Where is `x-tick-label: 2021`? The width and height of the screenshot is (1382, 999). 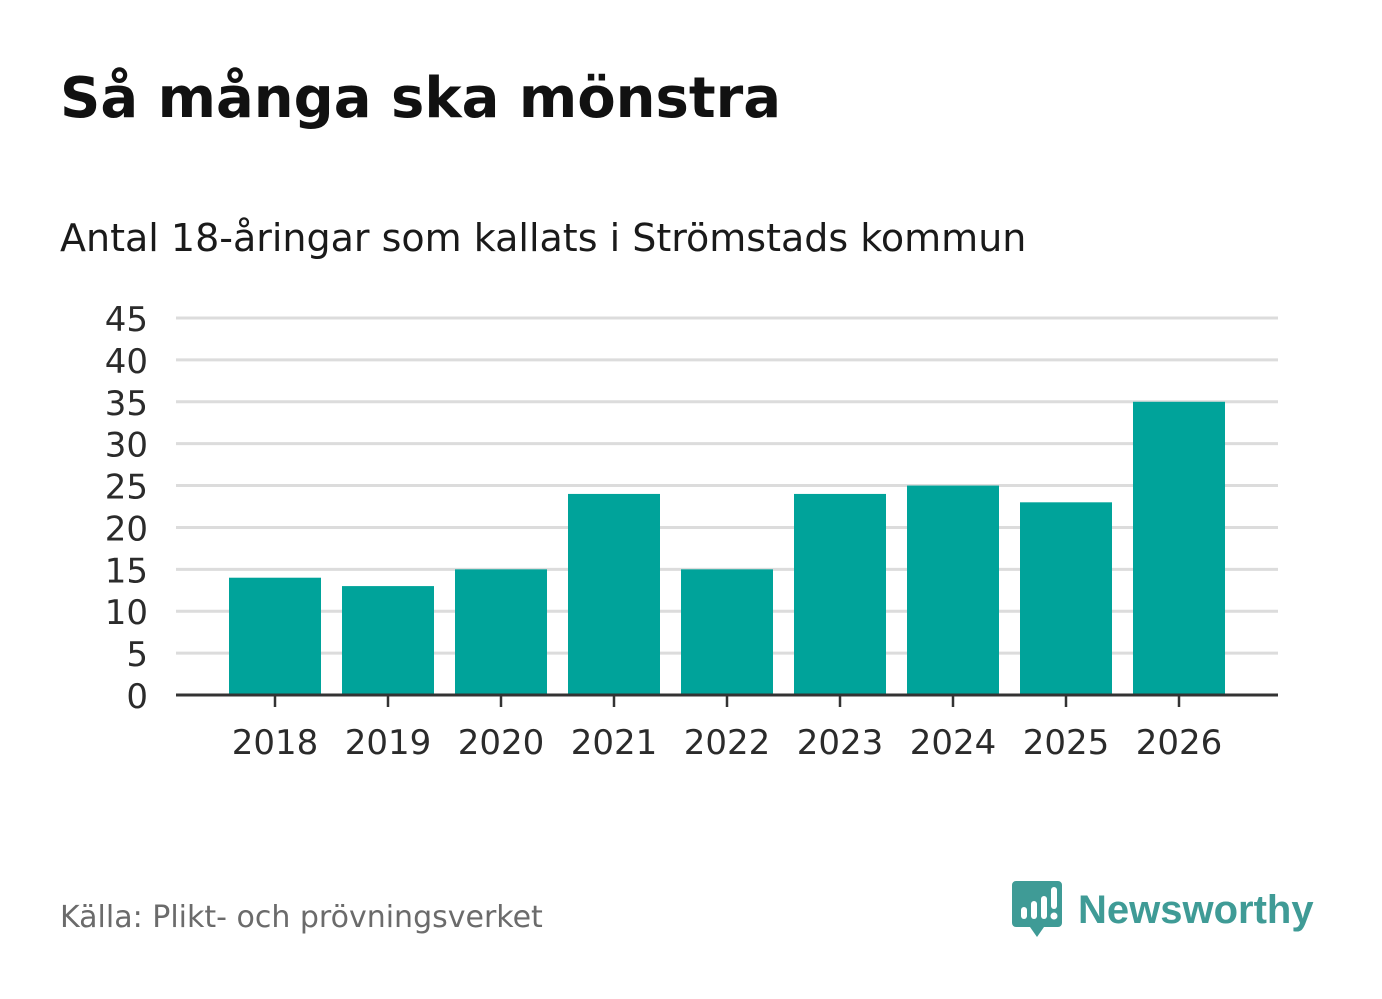 x-tick-label: 2021 is located at coordinates (614, 743).